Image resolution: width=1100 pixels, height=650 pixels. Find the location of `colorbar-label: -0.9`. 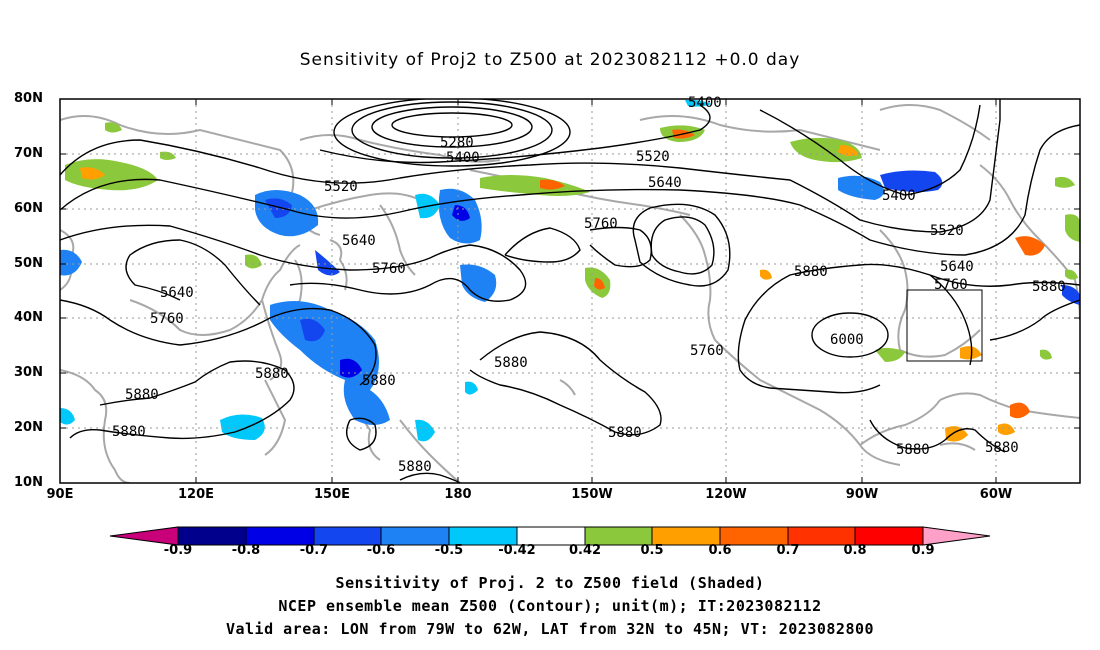

colorbar-label: -0.9 is located at coordinates (178, 550).